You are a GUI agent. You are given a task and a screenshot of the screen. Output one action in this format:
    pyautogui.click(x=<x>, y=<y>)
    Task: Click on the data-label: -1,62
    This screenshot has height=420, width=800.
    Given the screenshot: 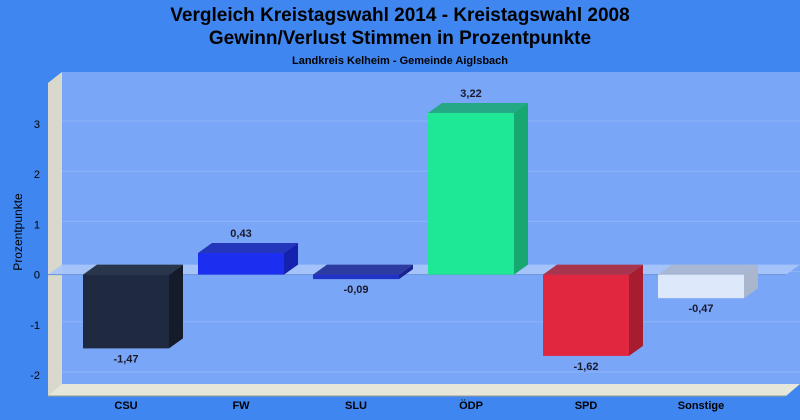 What is the action you would take?
    pyautogui.click(x=585, y=367)
    